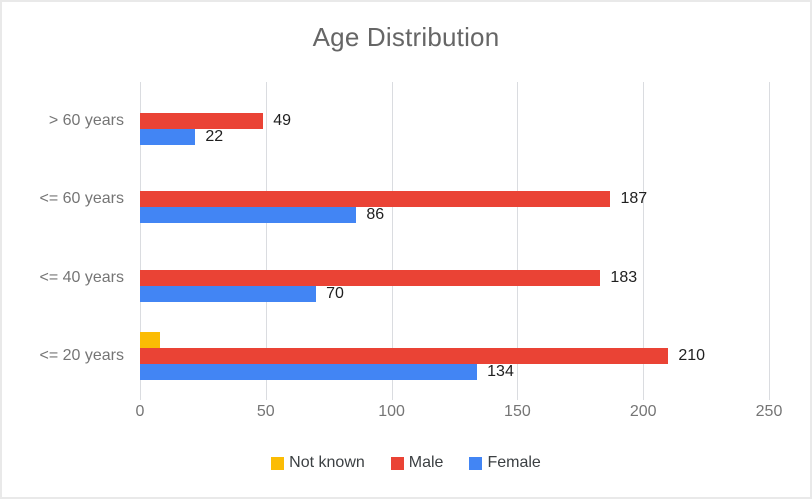 Image resolution: width=812 pixels, height=499 pixels. Describe the element at coordinates (140, 411) in the screenshot. I see `x-axis-label: 0` at that location.